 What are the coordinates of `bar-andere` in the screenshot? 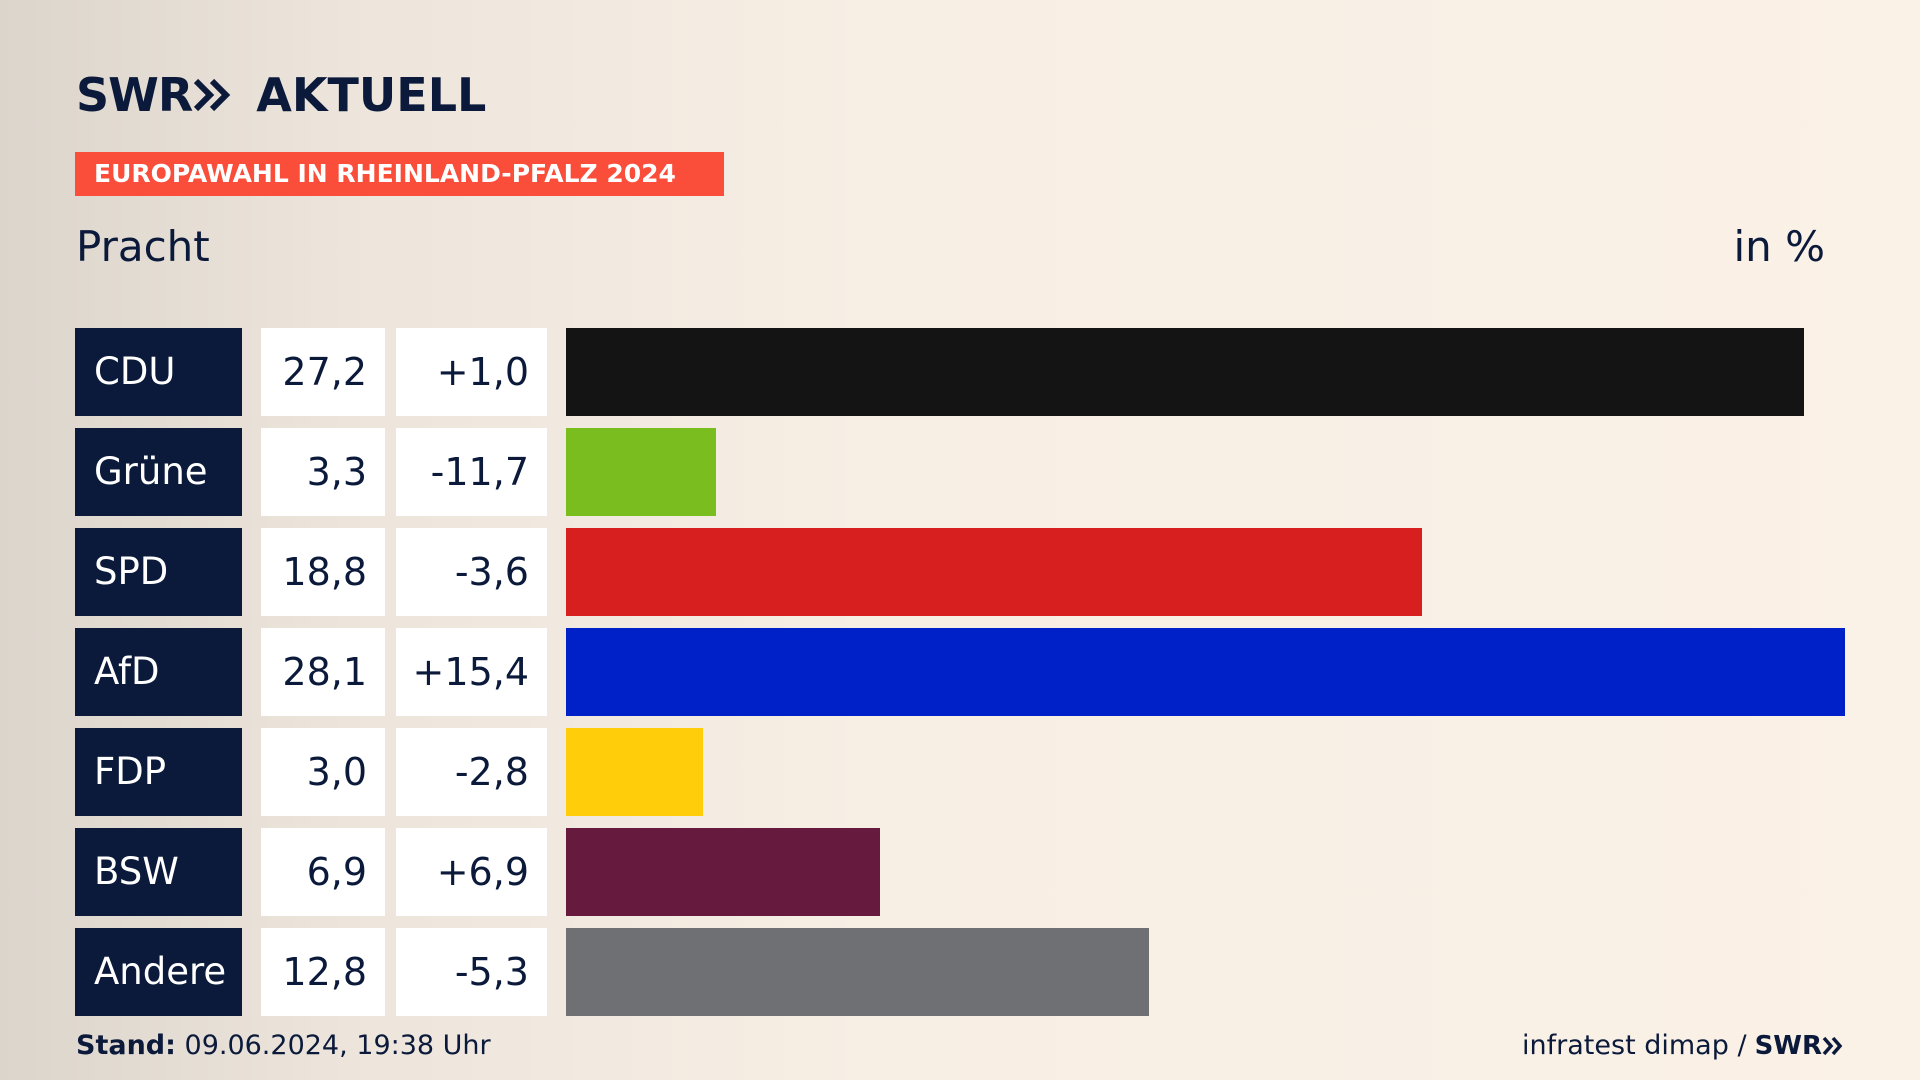 It's located at (857, 972).